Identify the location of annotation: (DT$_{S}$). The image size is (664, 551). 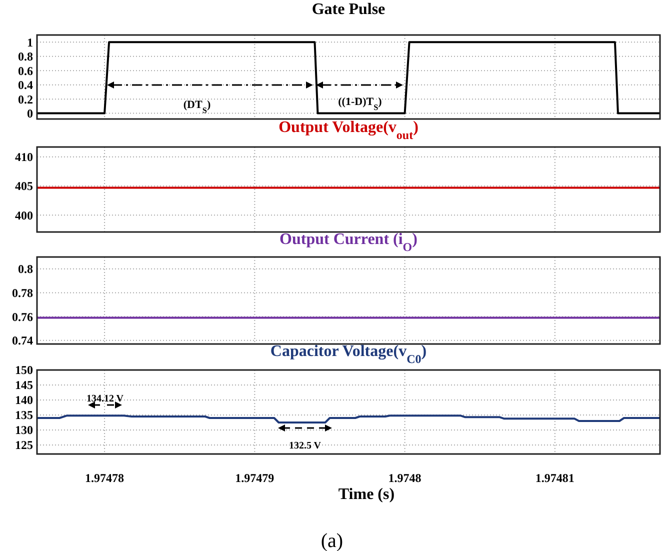
(197, 106).